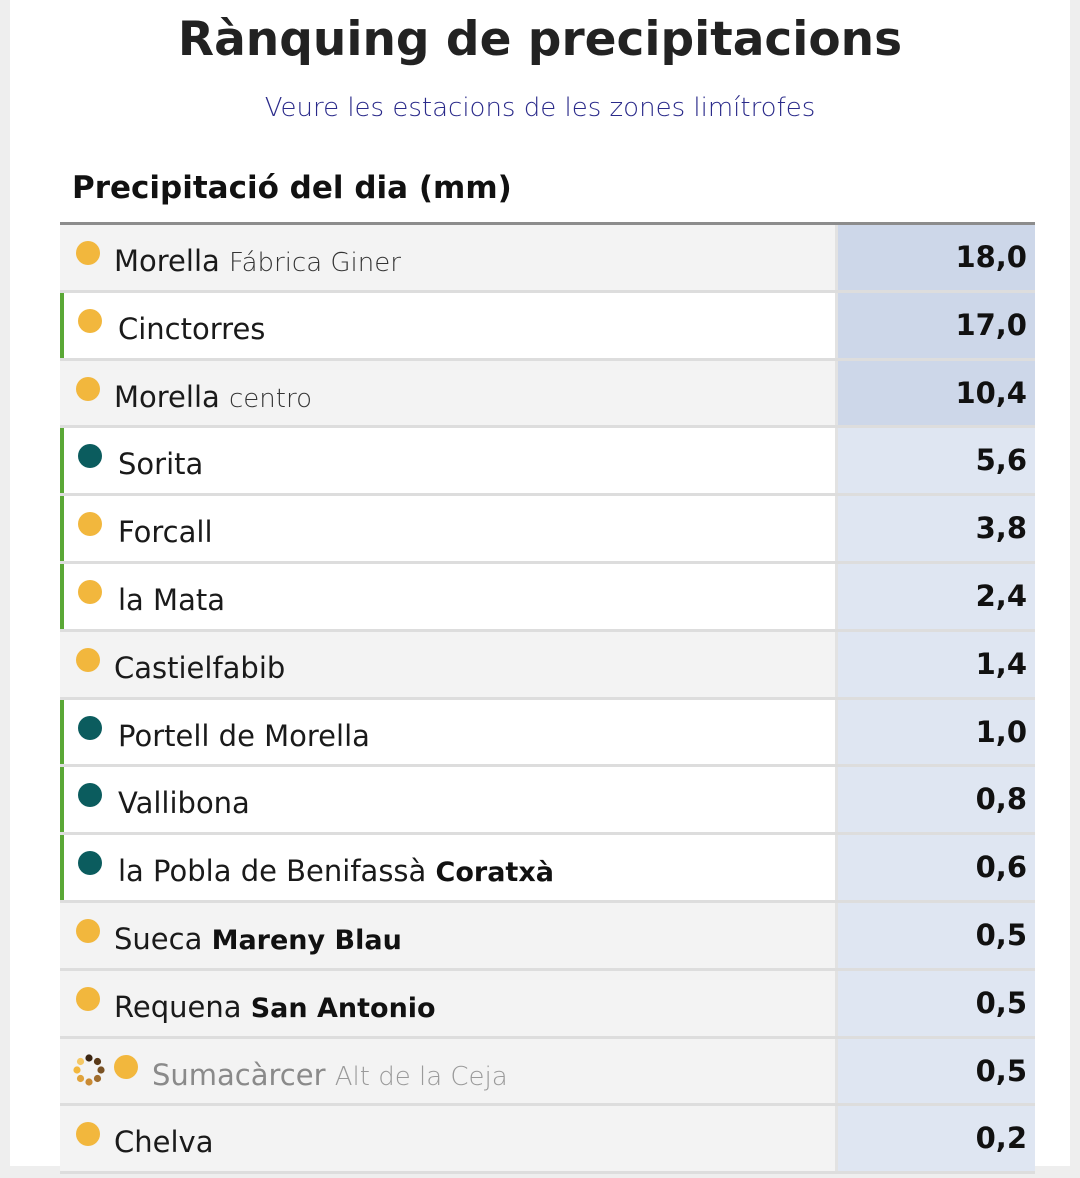  I want to click on station-label: Forcall, so click(165, 532).